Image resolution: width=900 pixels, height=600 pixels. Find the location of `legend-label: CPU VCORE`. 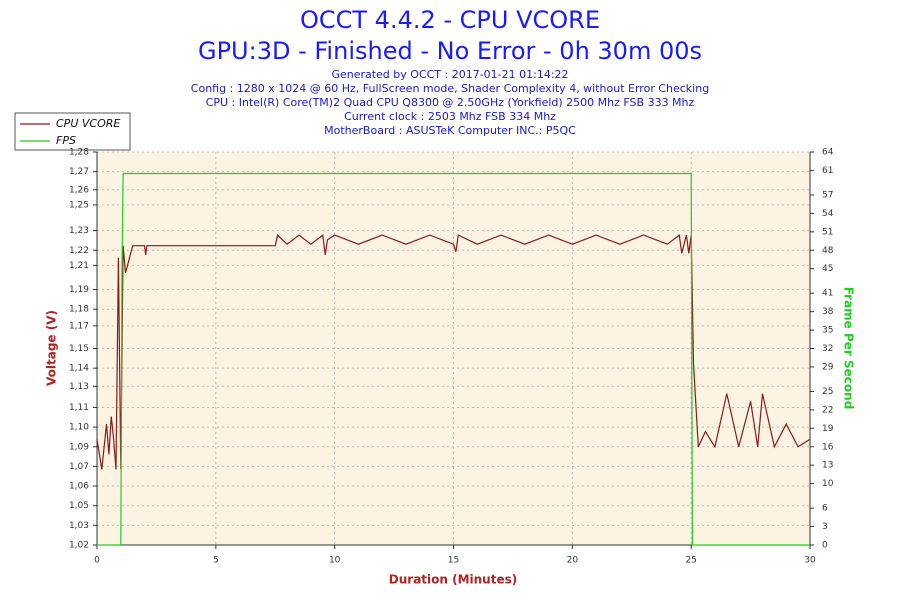

legend-label: CPU VCORE is located at coordinates (88, 123).